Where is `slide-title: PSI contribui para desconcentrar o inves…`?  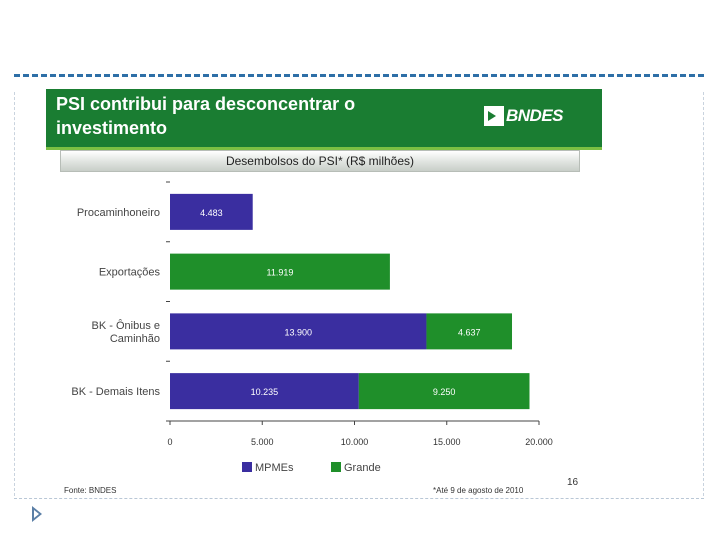 slide-title: PSI contribui para desconcentrar o inves… is located at coordinates (206, 116).